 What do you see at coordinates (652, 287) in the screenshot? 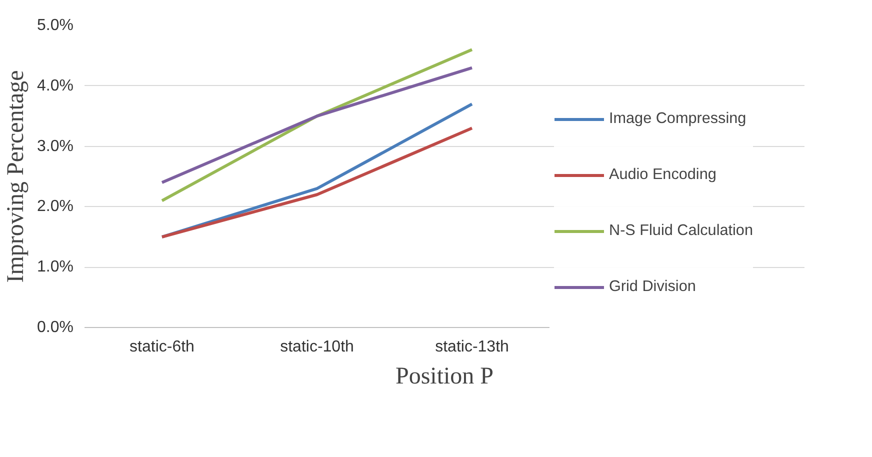
I see `legend-label: Grid Division` at bounding box center [652, 287].